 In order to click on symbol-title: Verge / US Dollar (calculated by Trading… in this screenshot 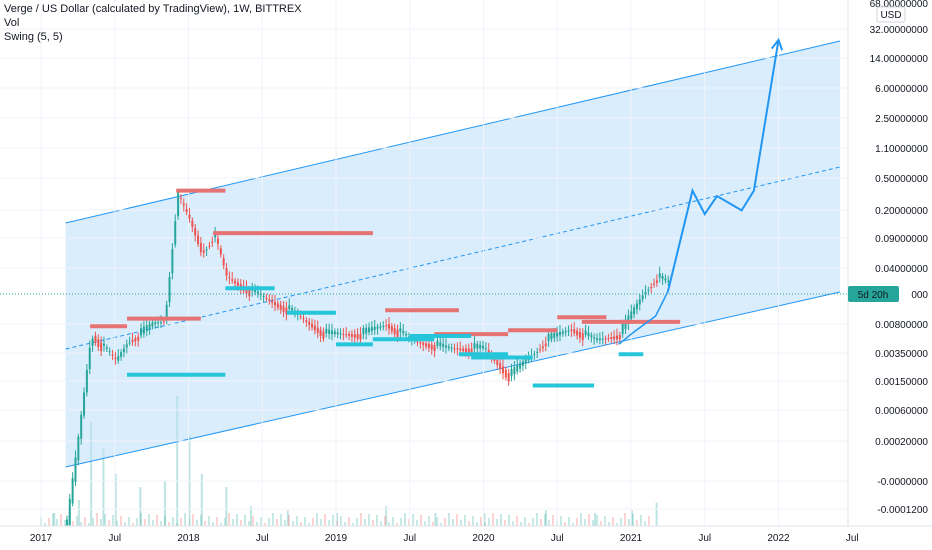, I will do `click(153, 9)`.